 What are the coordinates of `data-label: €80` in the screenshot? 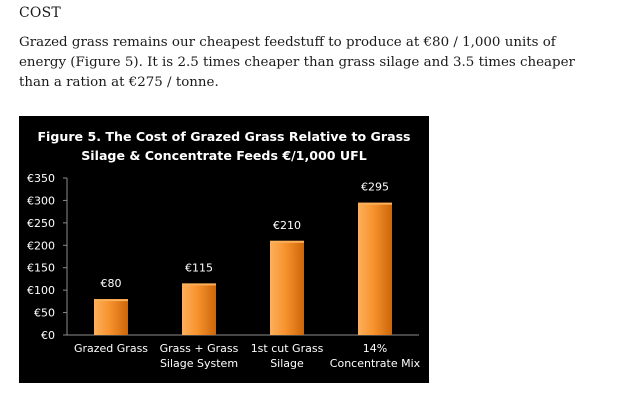 It's located at (111, 283).